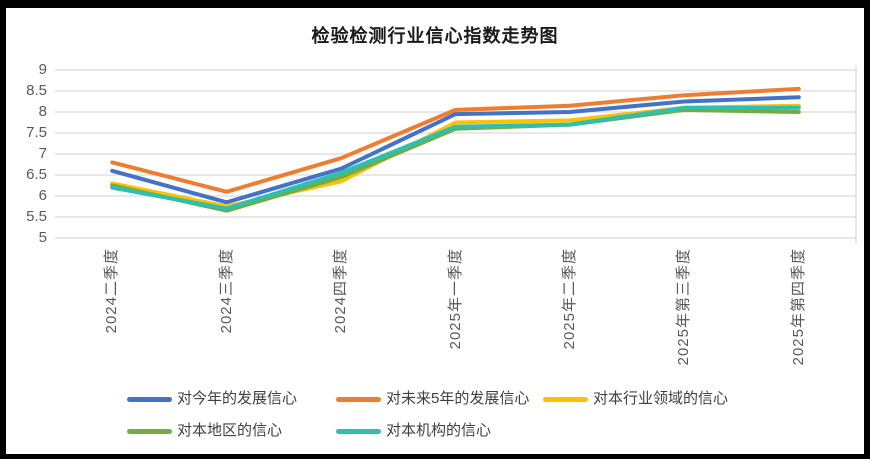 The image size is (870, 459). What do you see at coordinates (798, 307) in the screenshot?
I see `x-axis-tick-label: 2025年第四季度` at bounding box center [798, 307].